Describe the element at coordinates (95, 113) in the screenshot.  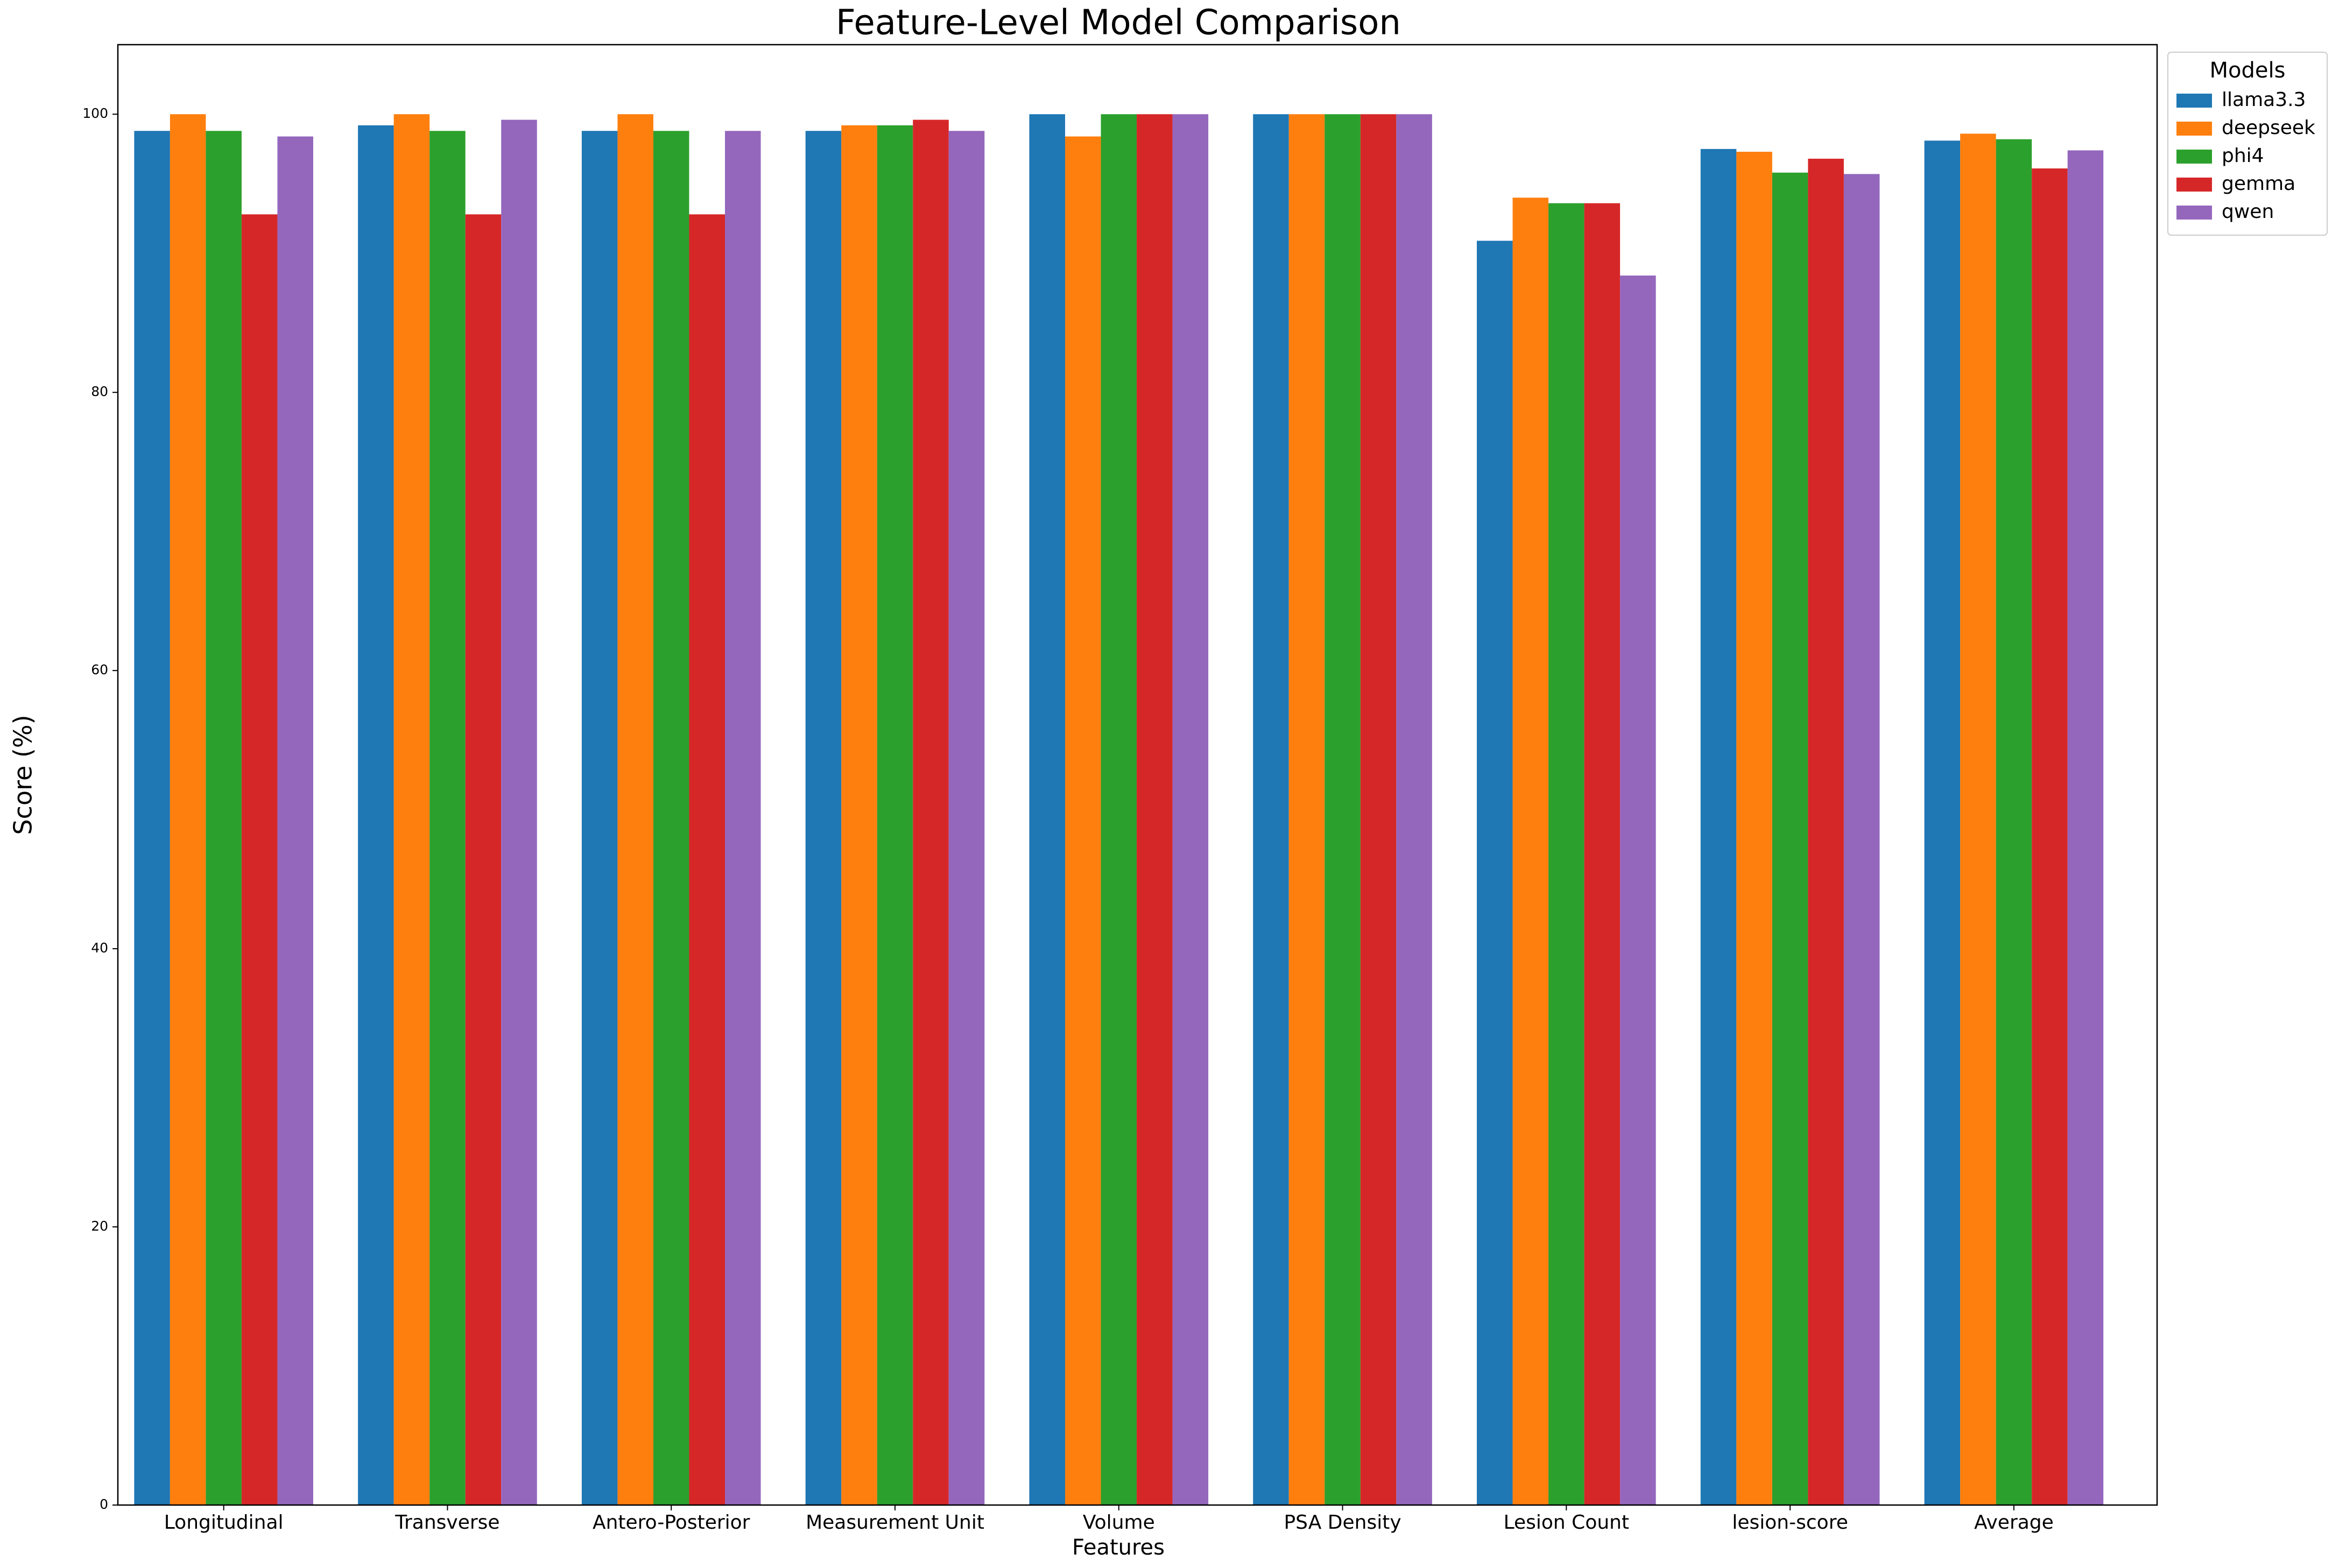
I see `y-tick-label: 100` at that location.